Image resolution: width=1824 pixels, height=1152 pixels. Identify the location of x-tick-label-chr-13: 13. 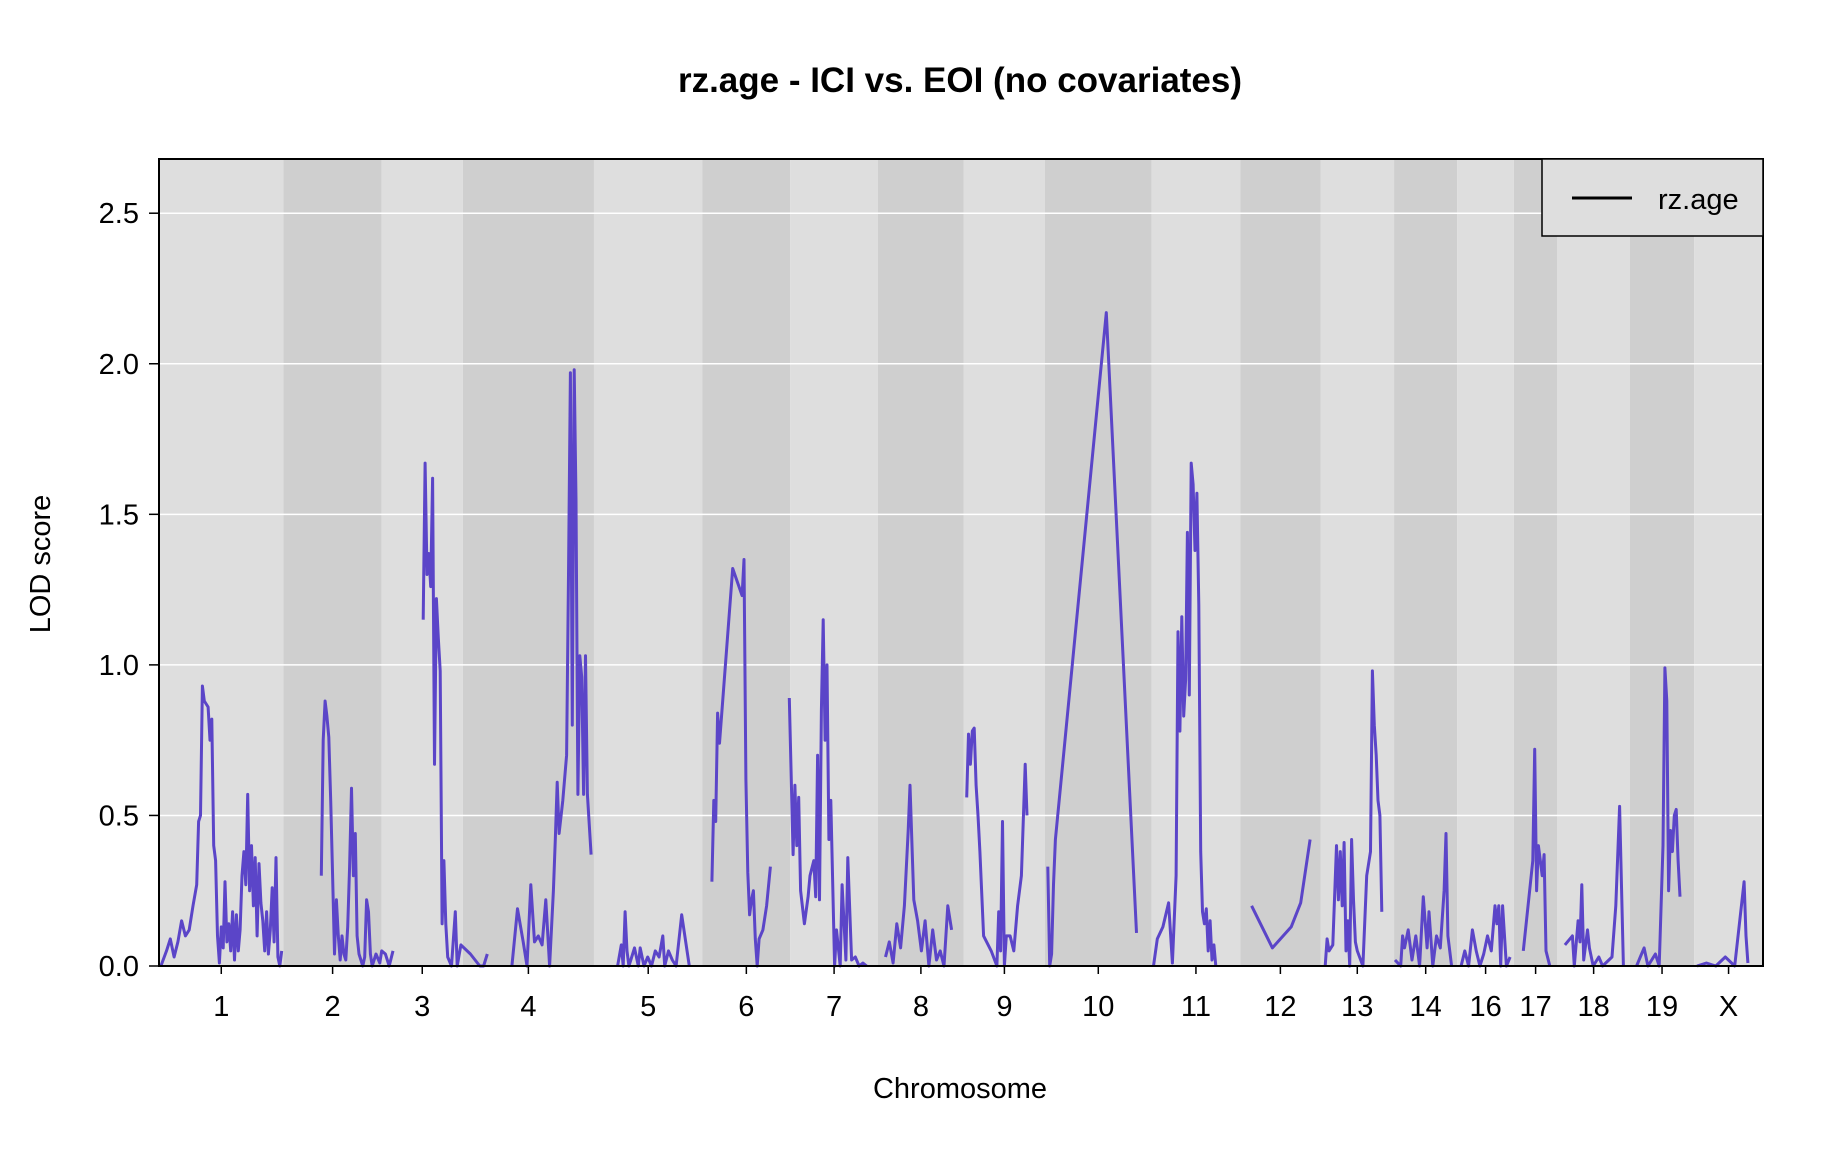
(1357, 1007).